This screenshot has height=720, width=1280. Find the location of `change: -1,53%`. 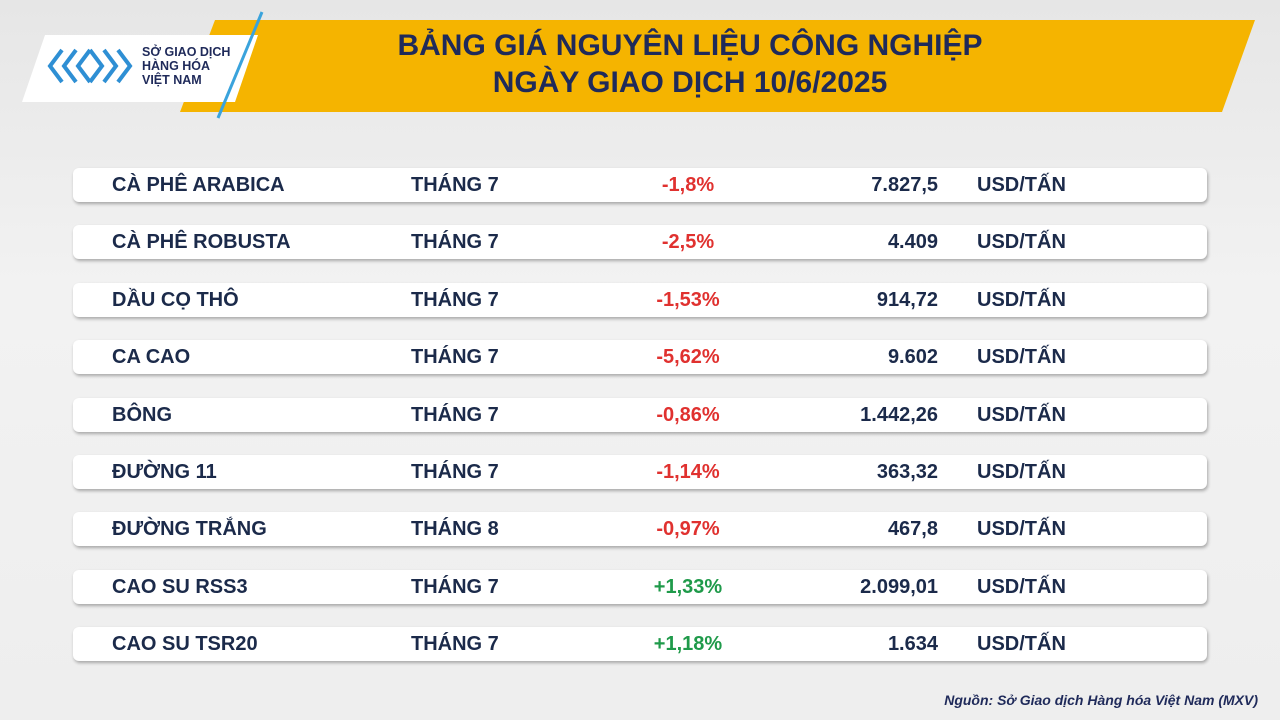

change: -1,53% is located at coordinates (688, 299).